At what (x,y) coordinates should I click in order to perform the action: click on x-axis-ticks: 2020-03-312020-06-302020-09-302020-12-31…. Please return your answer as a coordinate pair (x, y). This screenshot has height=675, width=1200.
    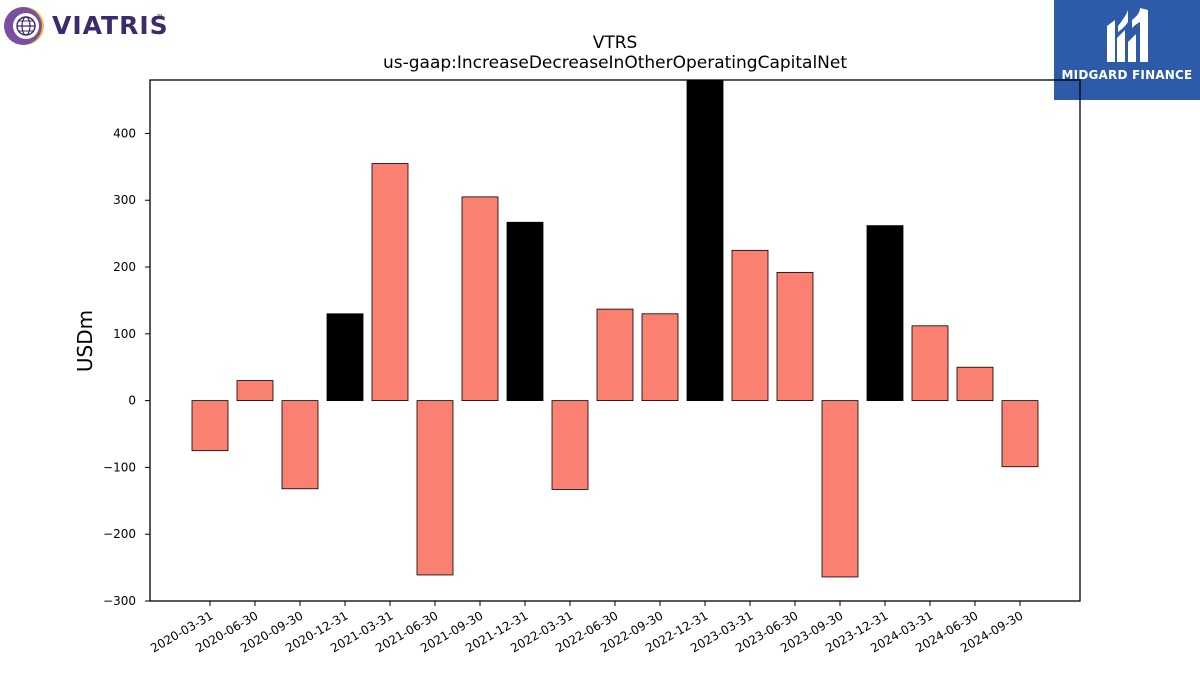
    Looking at the image, I should click on (587, 628).